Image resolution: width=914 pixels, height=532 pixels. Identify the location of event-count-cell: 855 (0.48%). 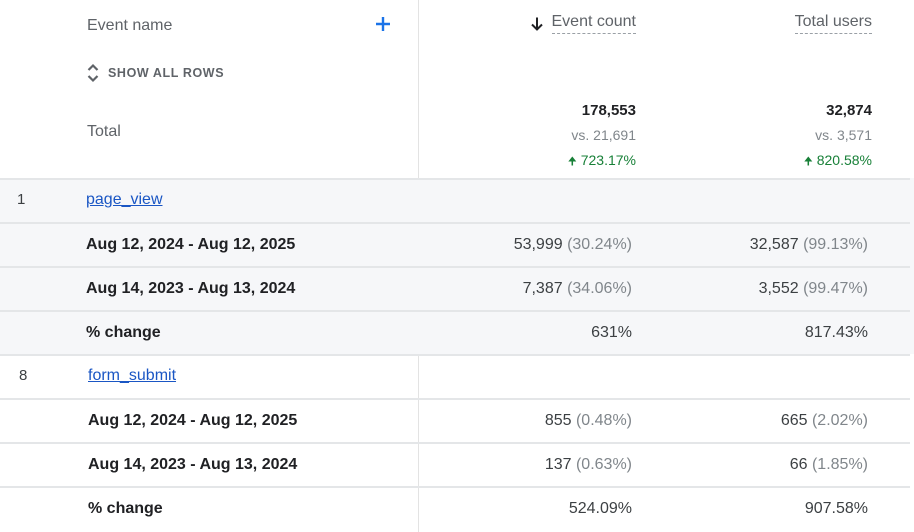
(588, 421).